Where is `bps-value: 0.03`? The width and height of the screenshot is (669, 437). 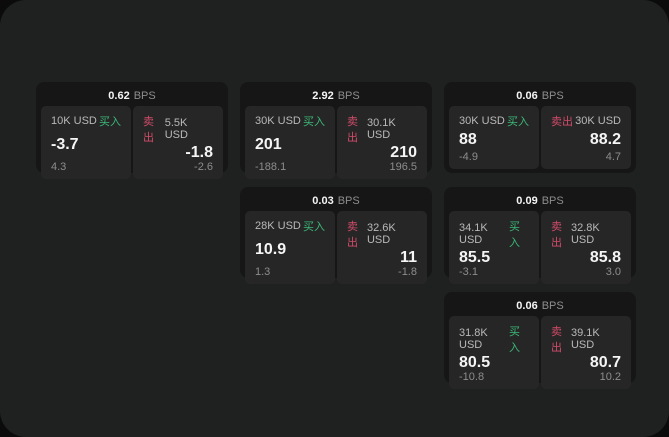 bps-value: 0.03 is located at coordinates (323, 201).